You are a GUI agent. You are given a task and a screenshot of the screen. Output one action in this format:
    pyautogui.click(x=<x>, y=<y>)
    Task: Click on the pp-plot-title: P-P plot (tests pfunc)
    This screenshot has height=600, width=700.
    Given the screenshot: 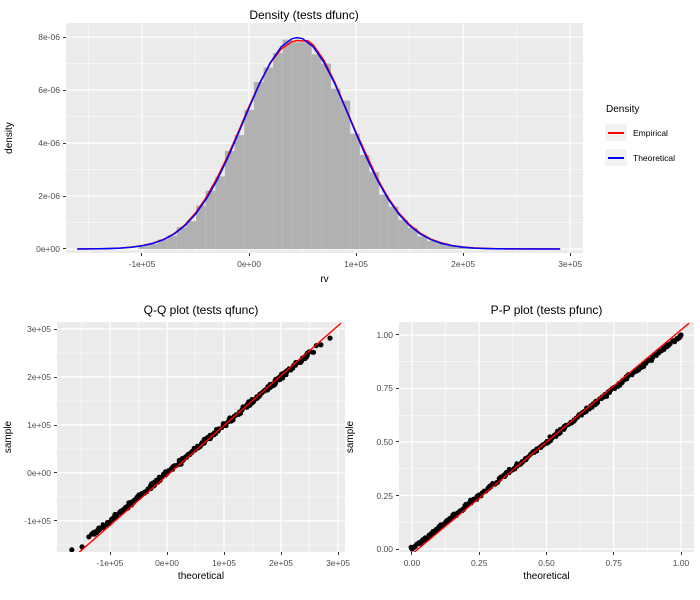 What is the action you would take?
    pyautogui.click(x=546, y=310)
    